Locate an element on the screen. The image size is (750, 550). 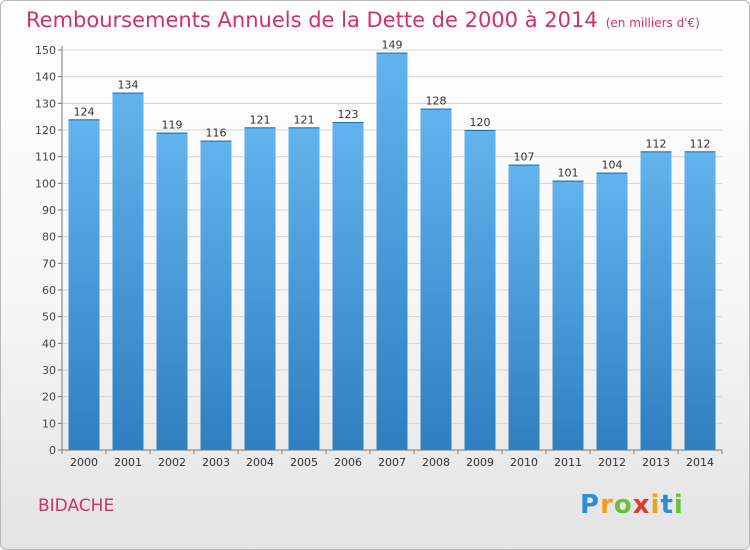
data-label: 120 is located at coordinates (480, 122).